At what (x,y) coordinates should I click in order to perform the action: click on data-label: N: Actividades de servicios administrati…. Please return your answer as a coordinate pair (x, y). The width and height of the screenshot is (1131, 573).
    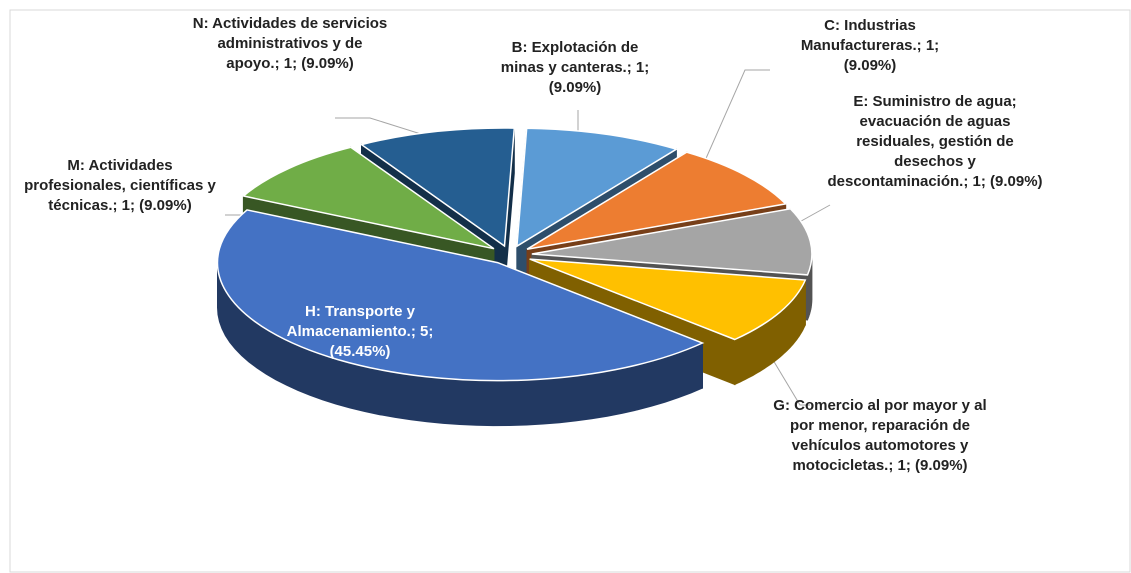
    Looking at the image, I should click on (290, 43).